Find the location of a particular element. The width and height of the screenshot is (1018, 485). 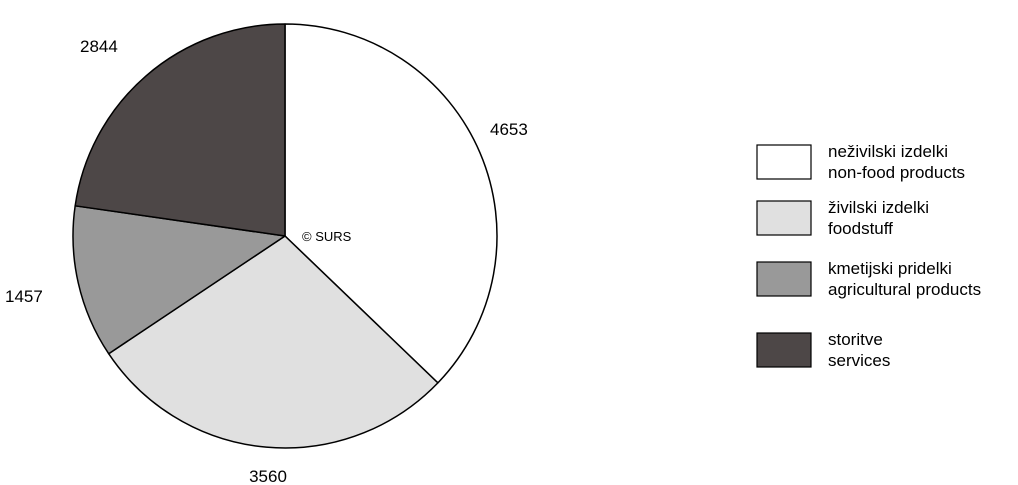

slice-value-label-4: 2844 is located at coordinates (99, 46).